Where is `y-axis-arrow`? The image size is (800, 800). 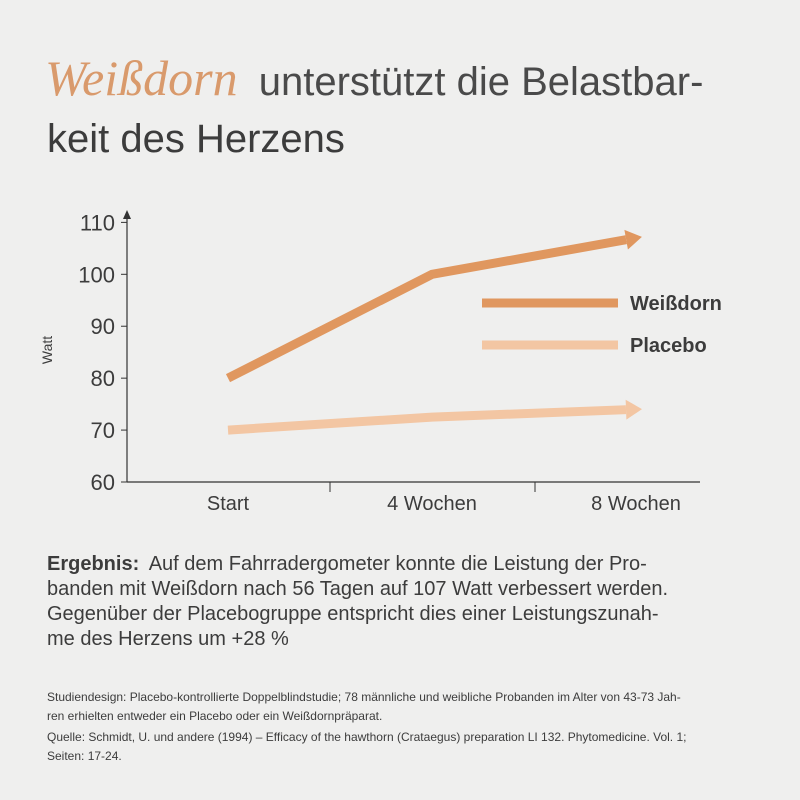 y-axis-arrow is located at coordinates (127, 214).